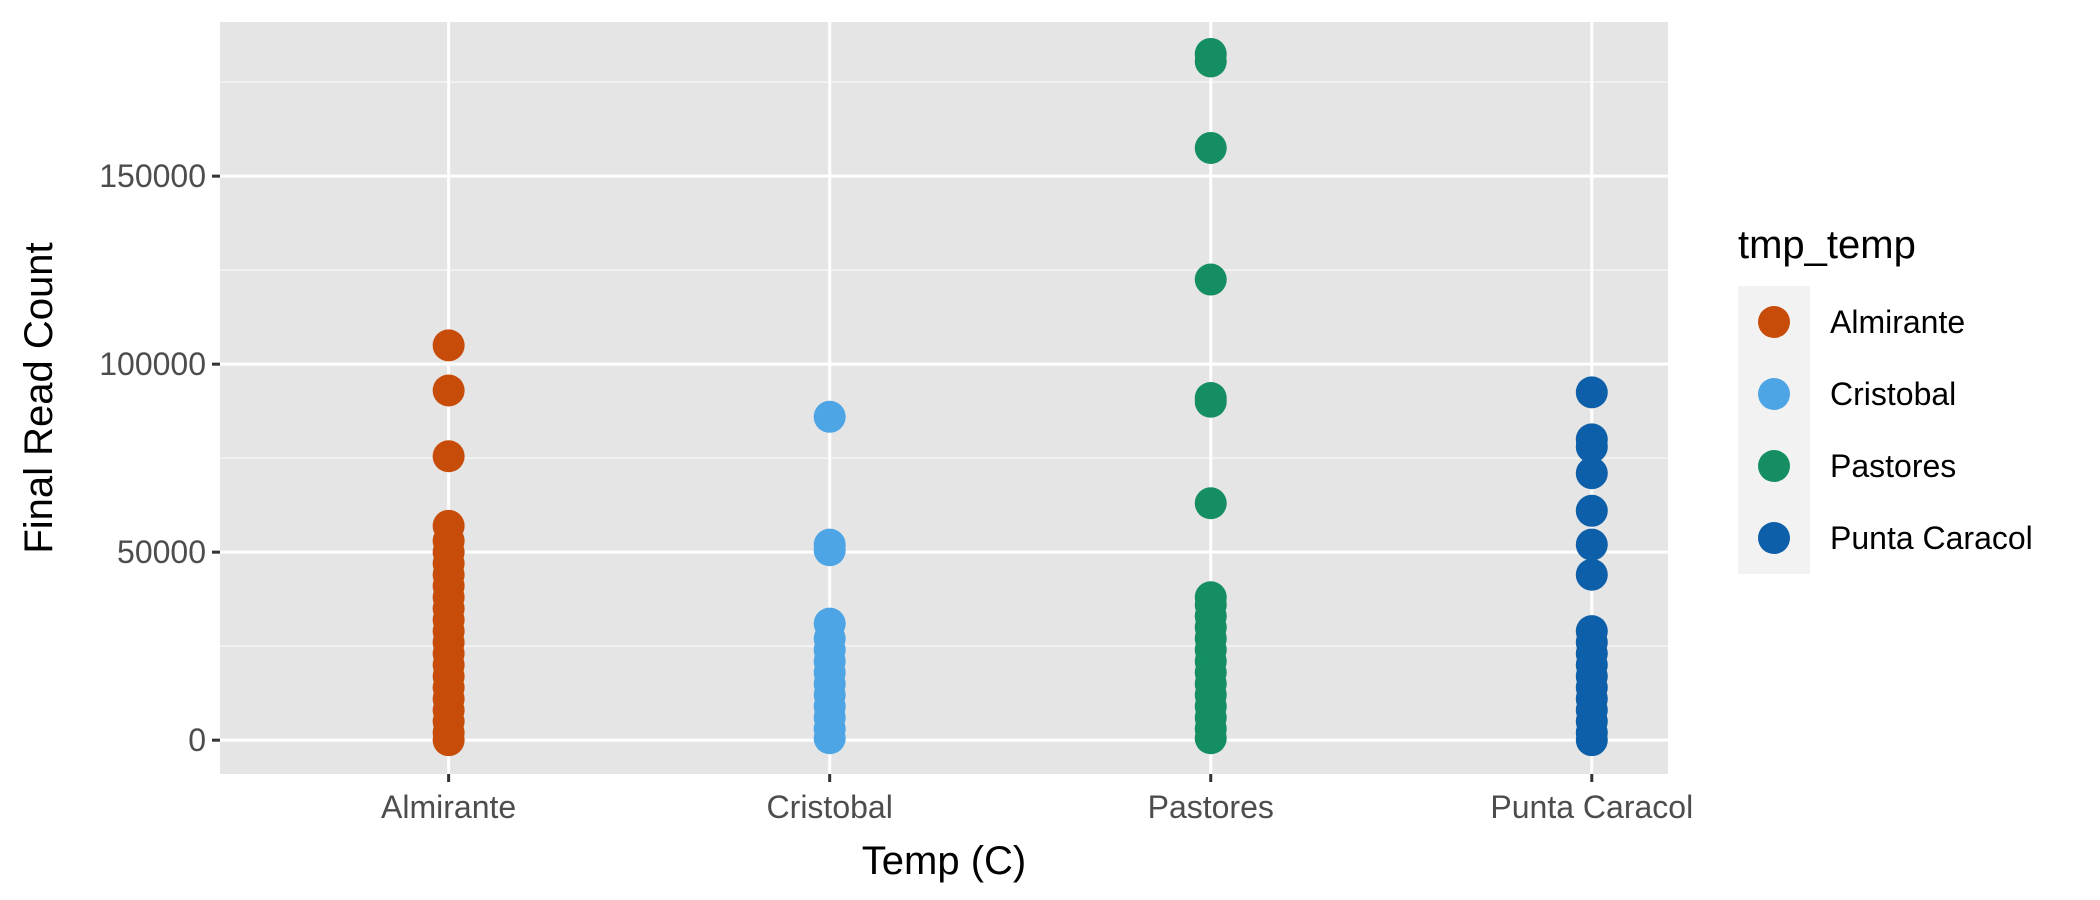  What do you see at coordinates (159, 458) in the screenshot?
I see `y-axis: 0 50000 100000 150000` at bounding box center [159, 458].